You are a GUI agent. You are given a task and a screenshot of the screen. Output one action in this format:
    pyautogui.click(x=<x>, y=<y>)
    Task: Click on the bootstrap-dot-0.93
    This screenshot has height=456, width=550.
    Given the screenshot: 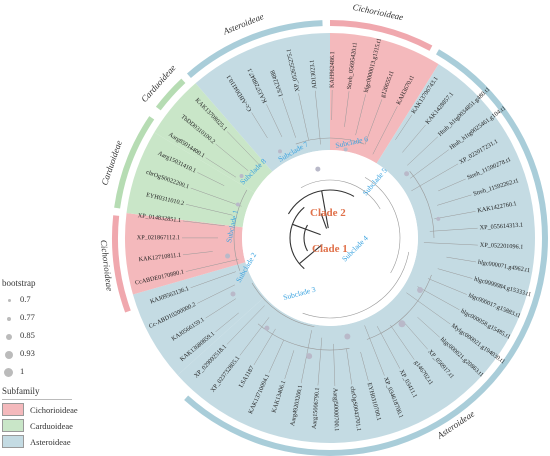 What is the action you would take?
    pyautogui.click(x=9, y=355)
    